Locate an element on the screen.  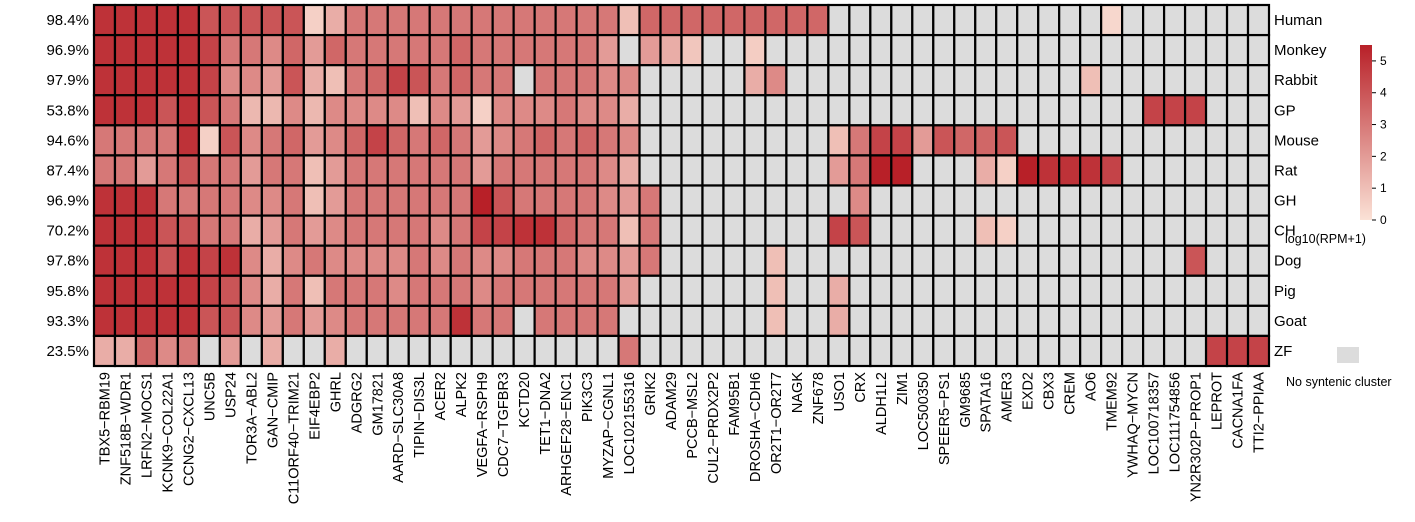
column-label: VEGFA−RSPH9 is located at coordinates (483, 424).